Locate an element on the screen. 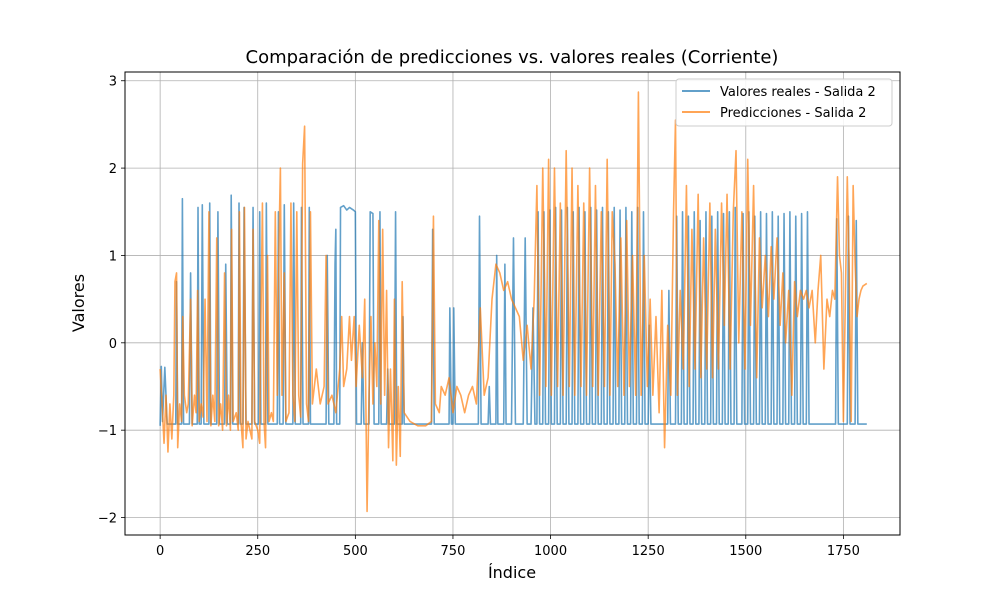 Image resolution: width=1000 pixels, height=600 pixels. x-tick-label: 1500 is located at coordinates (745, 551).